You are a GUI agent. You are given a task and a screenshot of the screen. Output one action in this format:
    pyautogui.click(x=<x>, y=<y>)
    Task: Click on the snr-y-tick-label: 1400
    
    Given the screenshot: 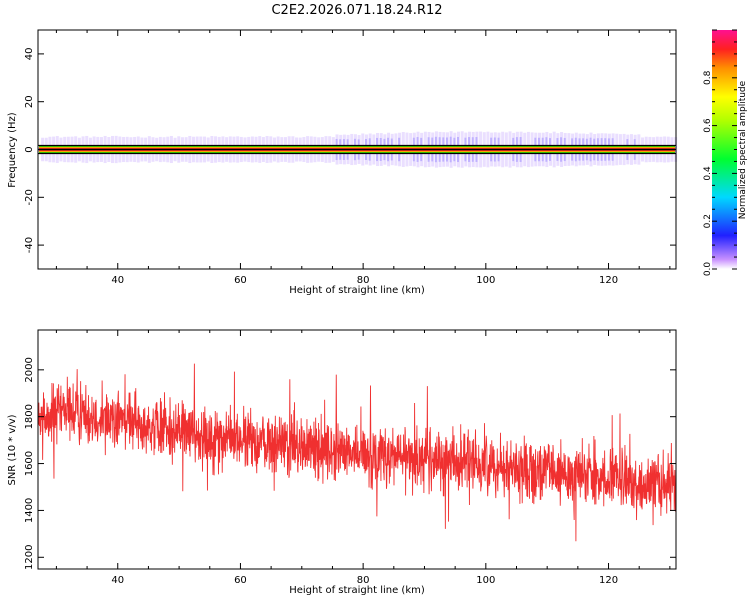 What is the action you would take?
    pyautogui.click(x=29, y=510)
    